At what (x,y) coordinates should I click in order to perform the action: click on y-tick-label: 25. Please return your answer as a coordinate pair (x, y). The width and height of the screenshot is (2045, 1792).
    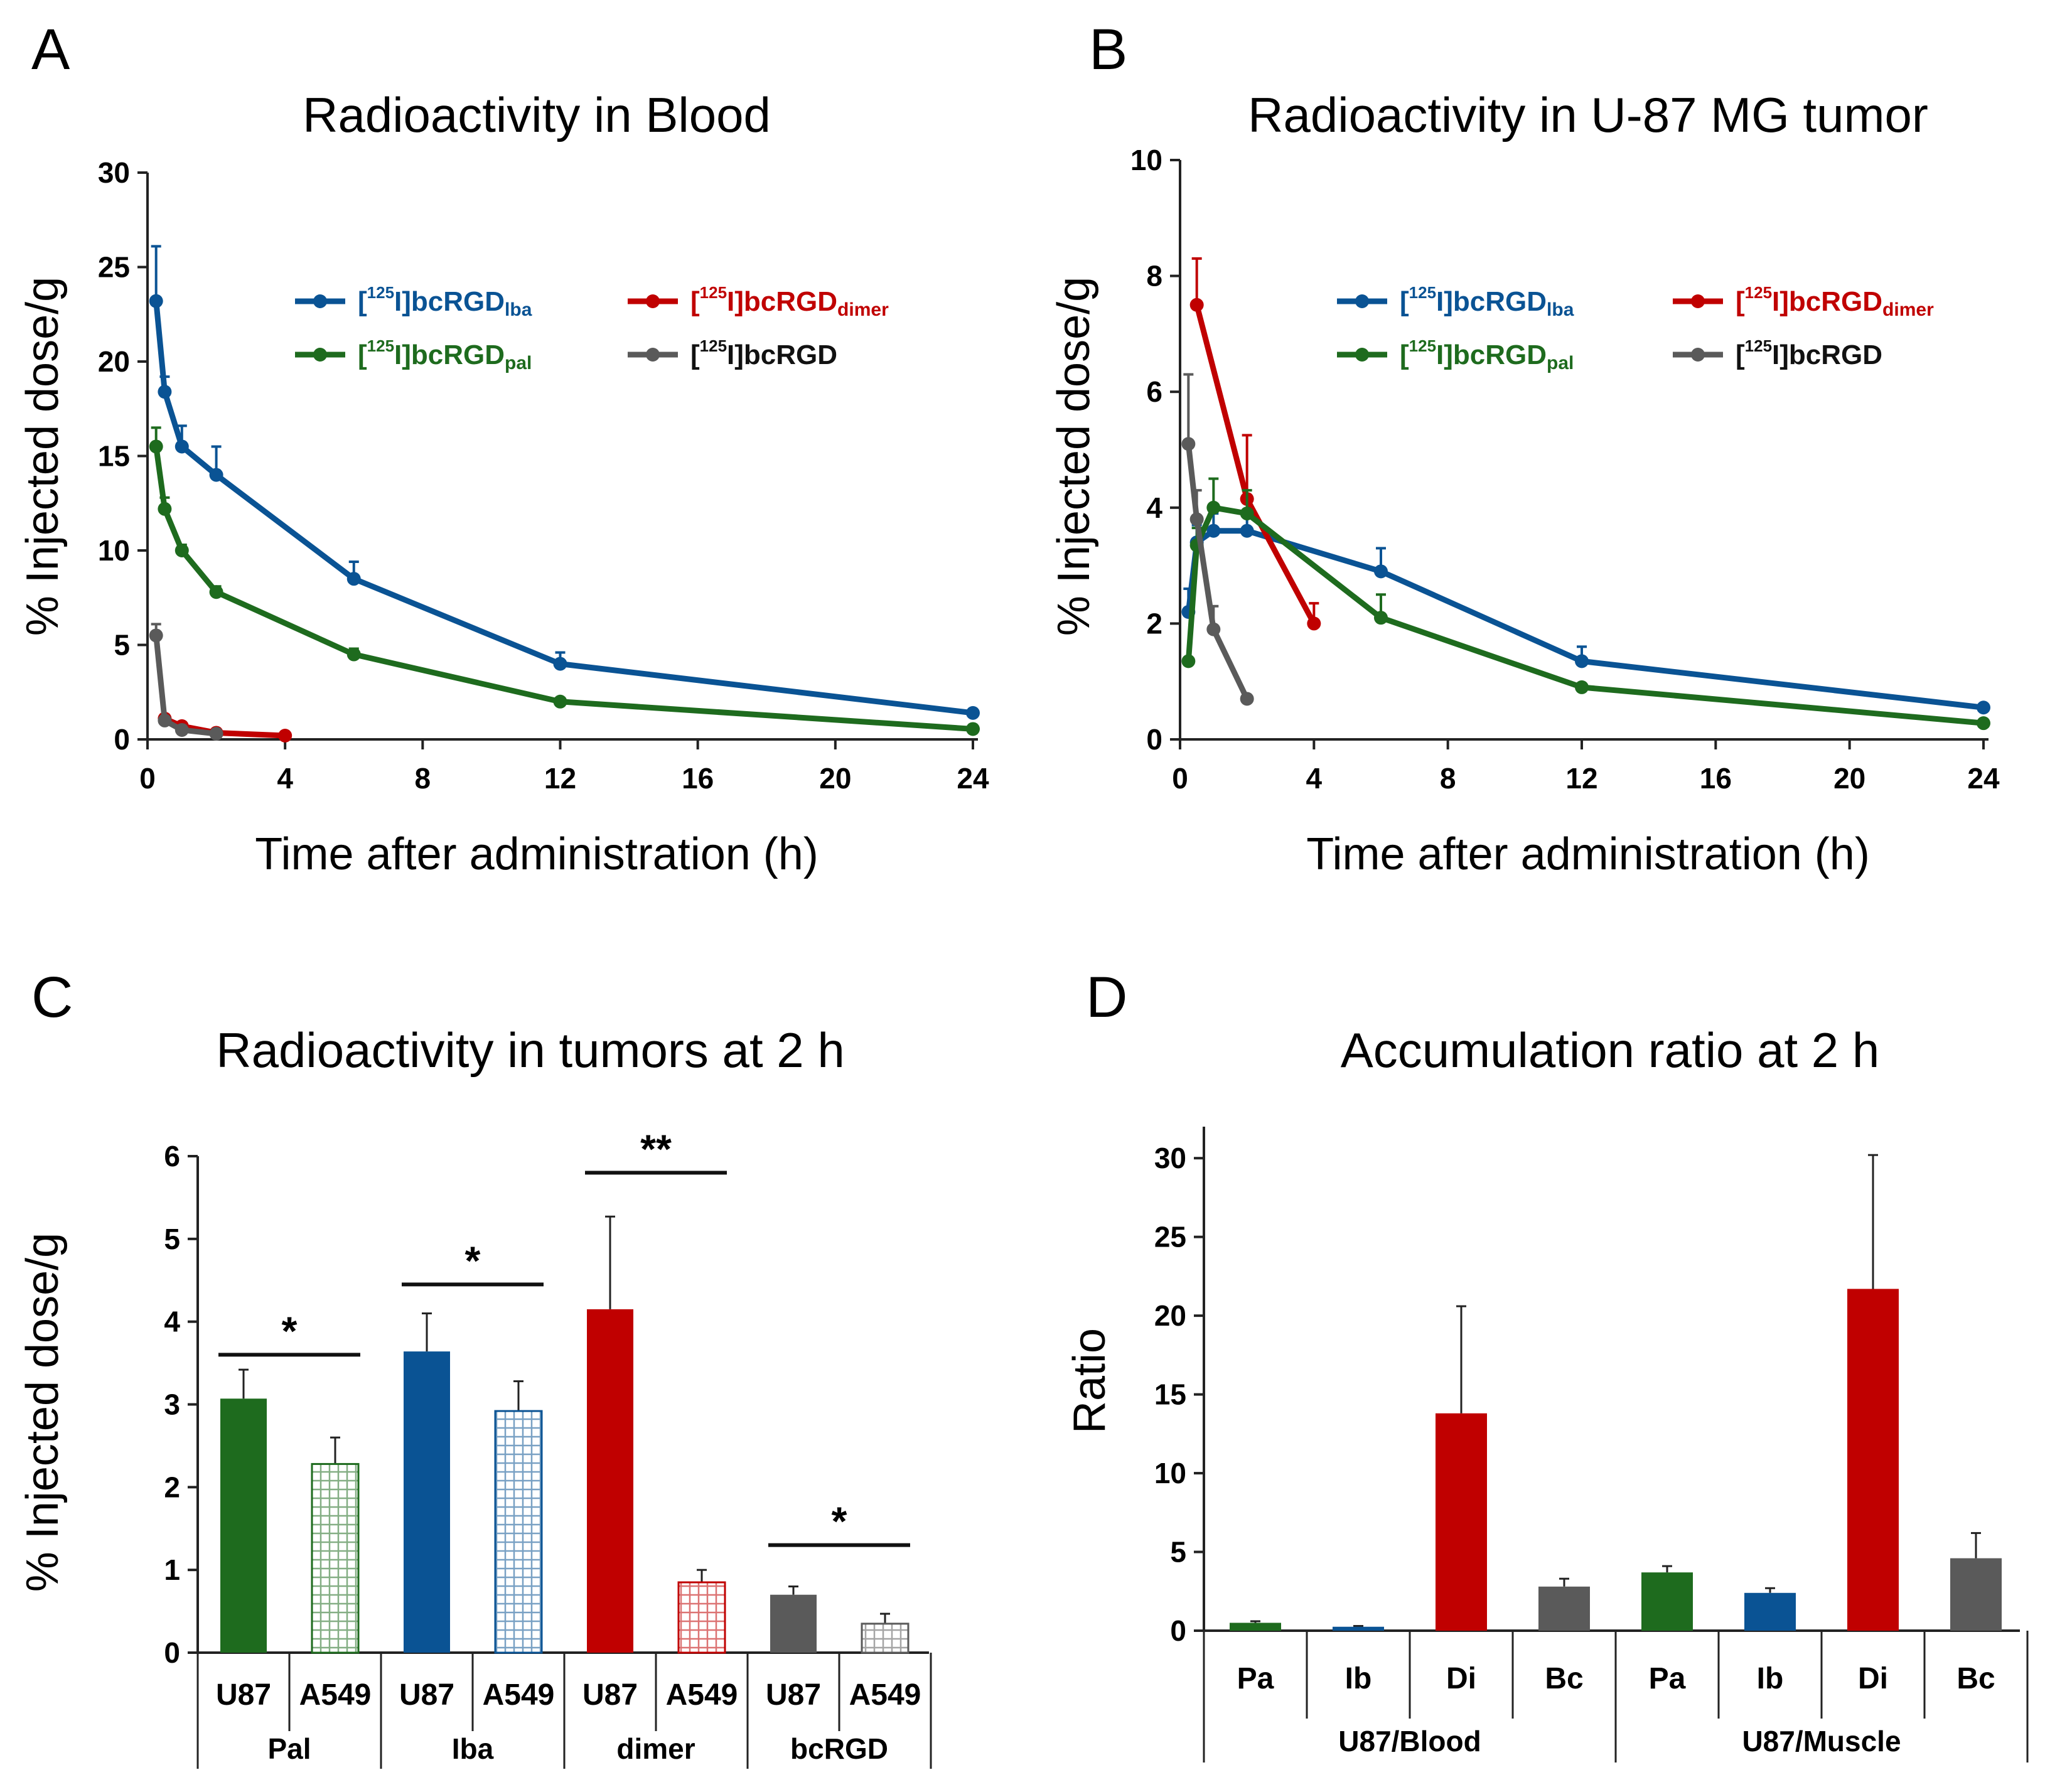
    Looking at the image, I should click on (114, 267).